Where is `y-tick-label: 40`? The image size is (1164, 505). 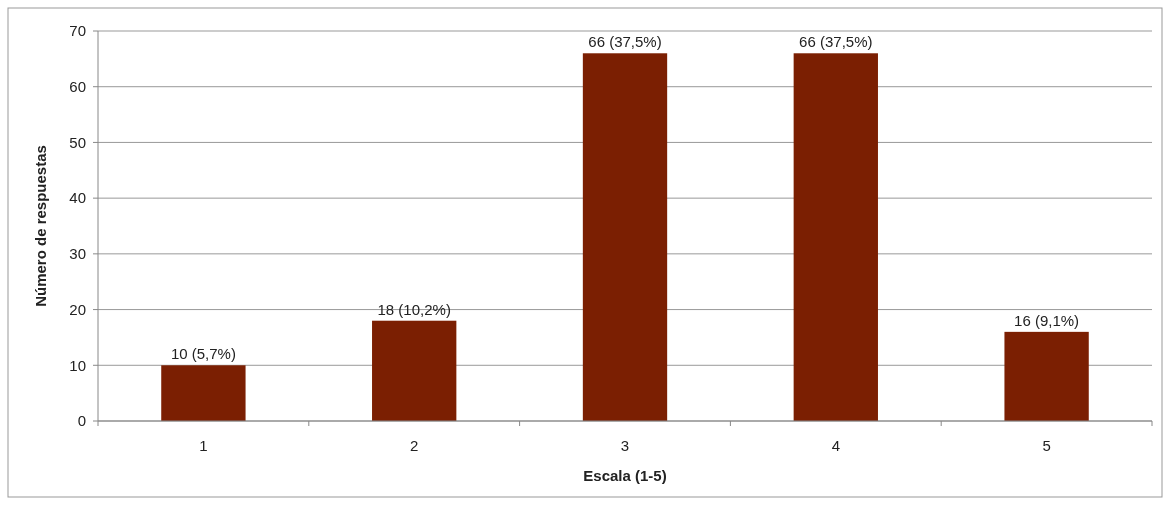 y-tick-label: 40 is located at coordinates (77, 198).